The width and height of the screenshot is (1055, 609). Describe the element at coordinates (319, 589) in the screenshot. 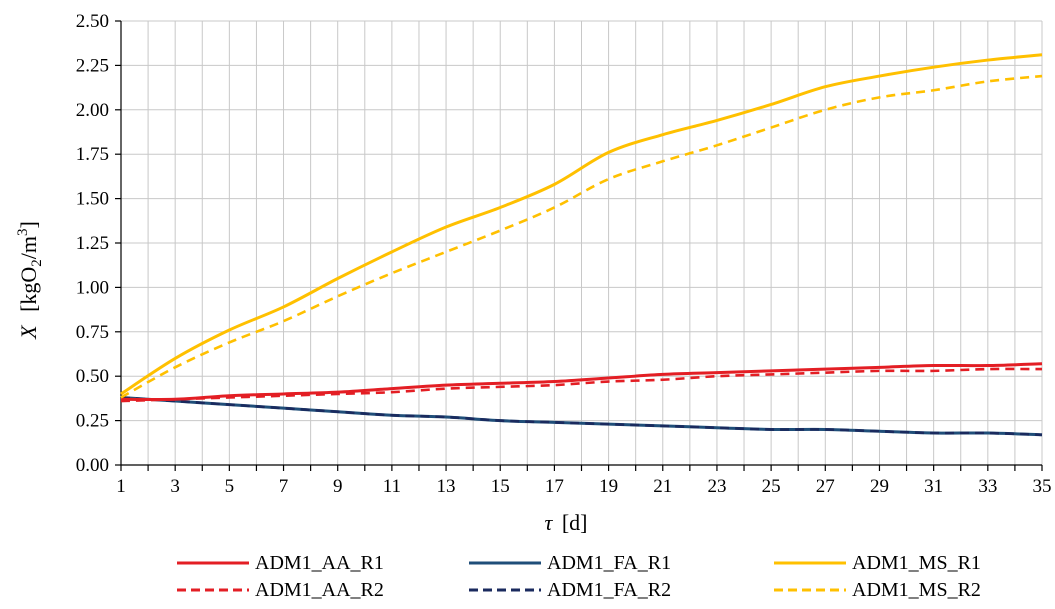

I see `legend-label: ADM1_AA_R2` at that location.